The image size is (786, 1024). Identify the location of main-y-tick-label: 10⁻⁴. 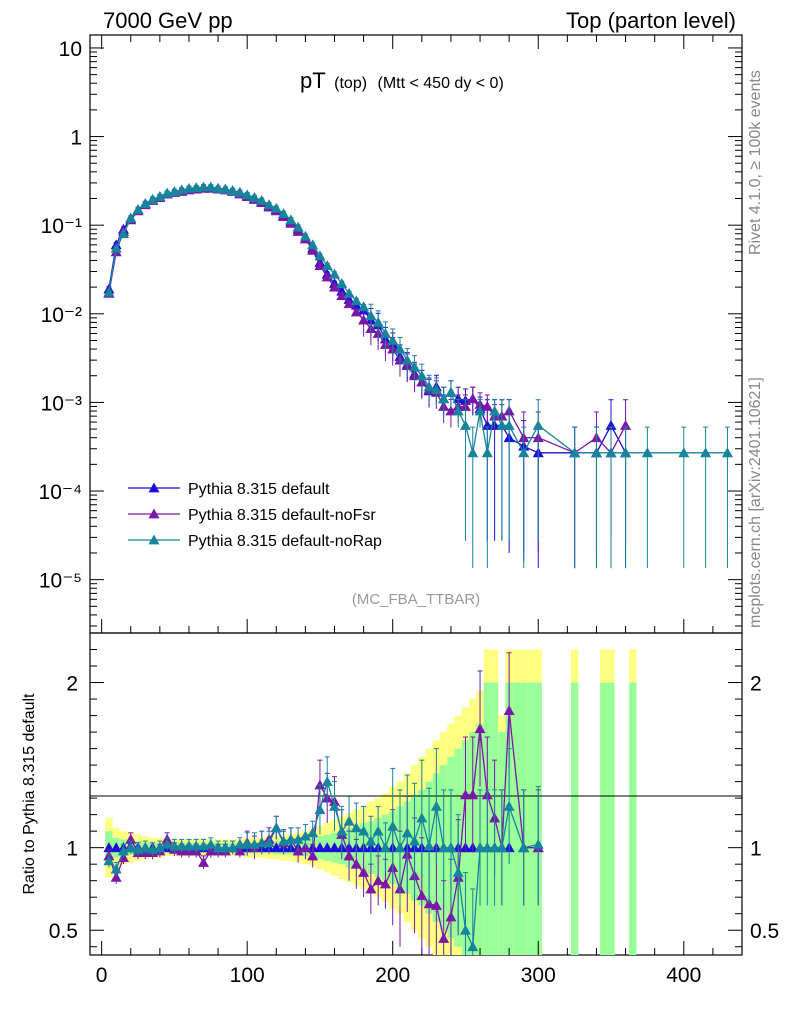
(60, 492).